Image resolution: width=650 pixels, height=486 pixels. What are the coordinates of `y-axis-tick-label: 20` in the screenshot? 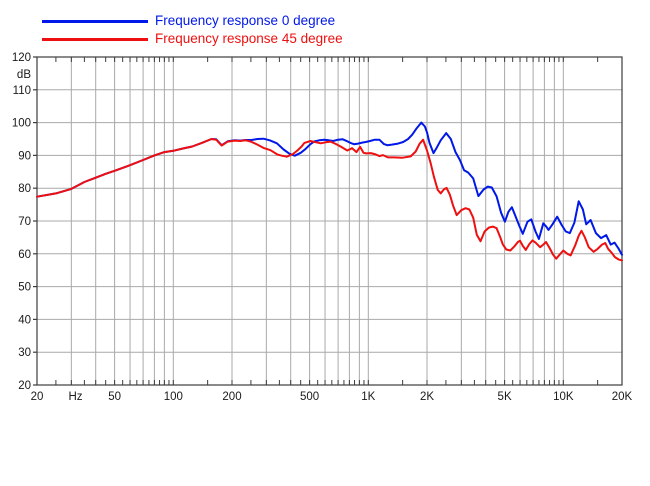 It's located at (24, 386).